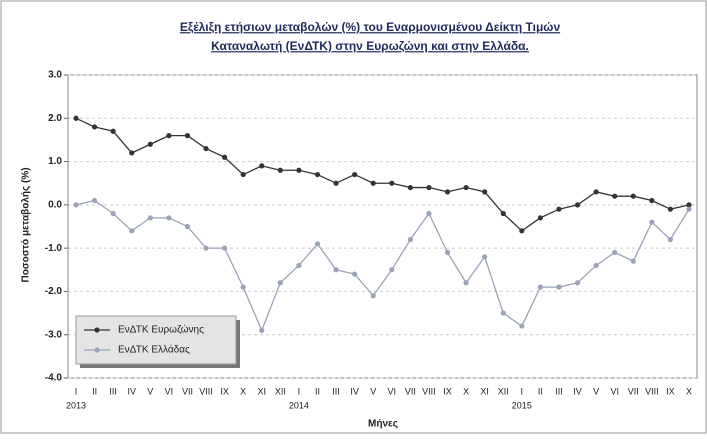 This screenshot has width=707, height=439. What do you see at coordinates (54, 291) in the screenshot?
I see `y-tick-label: -2.0` at bounding box center [54, 291].